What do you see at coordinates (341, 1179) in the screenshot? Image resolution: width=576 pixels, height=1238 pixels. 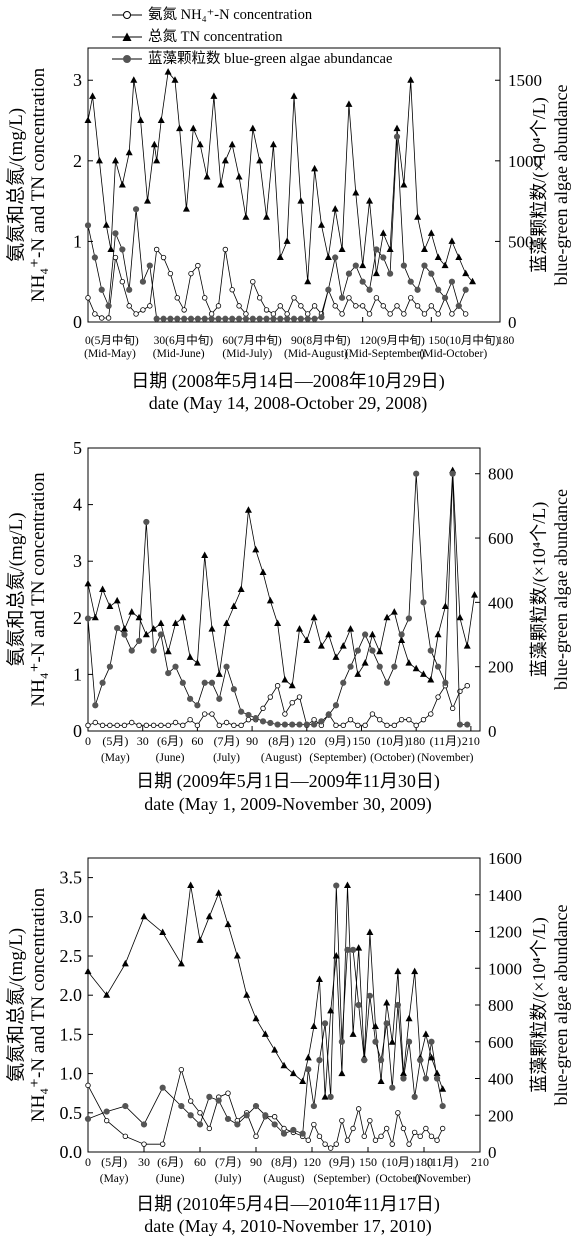 I see `chart3-month-sublabel: (September)` at bounding box center [341, 1179].